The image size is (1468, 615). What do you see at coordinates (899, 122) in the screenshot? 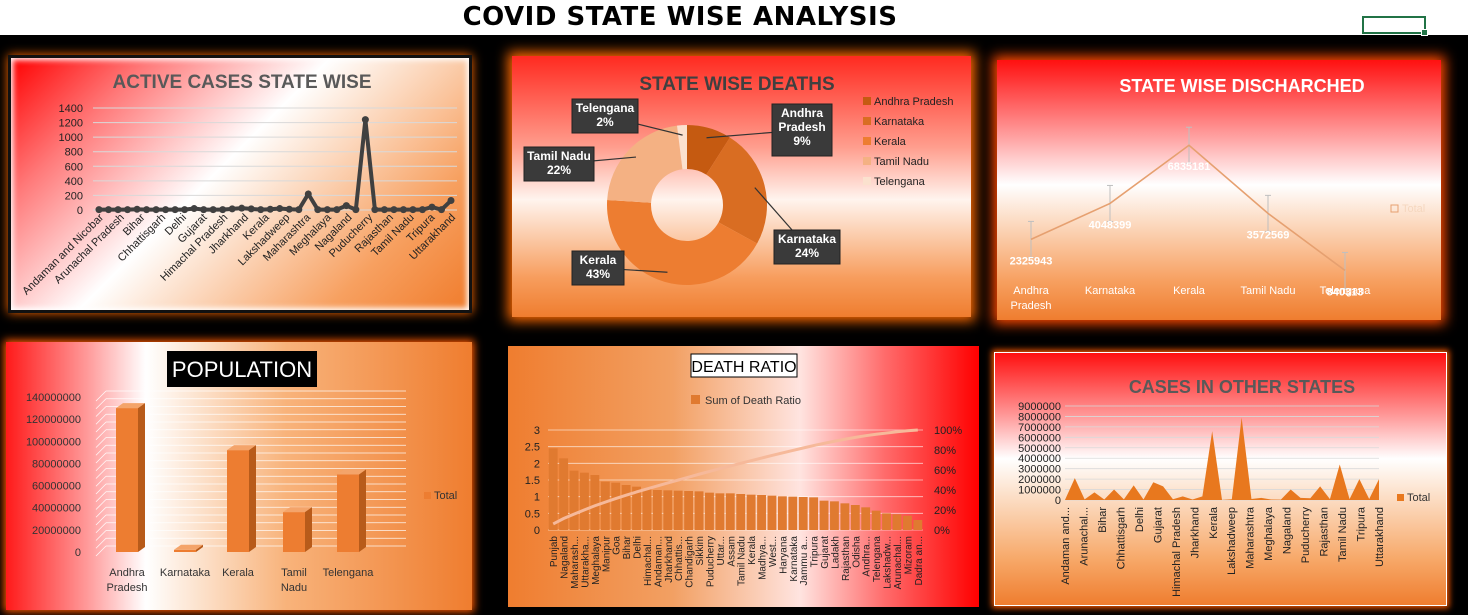
I see `legend-label: Karnataka` at bounding box center [899, 122].